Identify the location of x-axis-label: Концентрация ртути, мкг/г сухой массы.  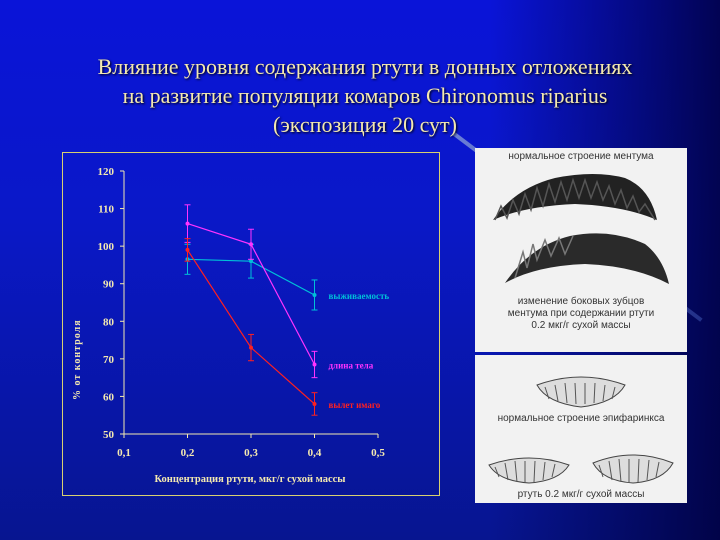
(249, 479).